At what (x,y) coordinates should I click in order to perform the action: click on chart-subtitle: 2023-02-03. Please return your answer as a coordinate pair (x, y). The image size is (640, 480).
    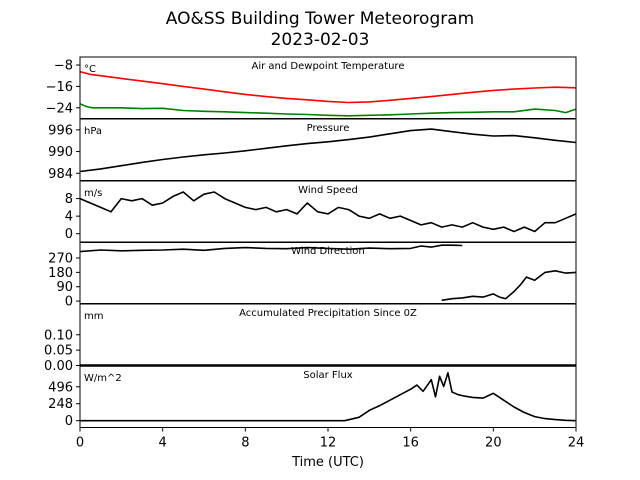
    Looking at the image, I should click on (320, 40).